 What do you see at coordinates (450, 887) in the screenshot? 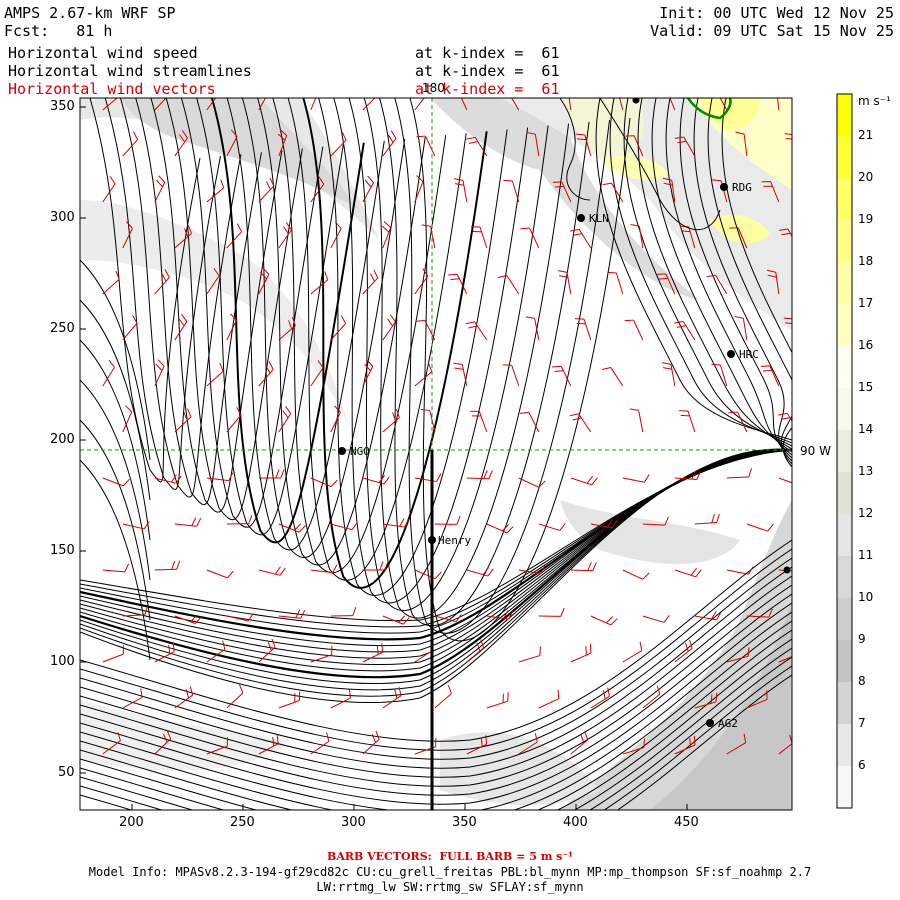
I see `model-info-line-2: LW:rrtmg_lw SW:rrtmg_sw SFLAY:sf_mynn` at bounding box center [450, 887].